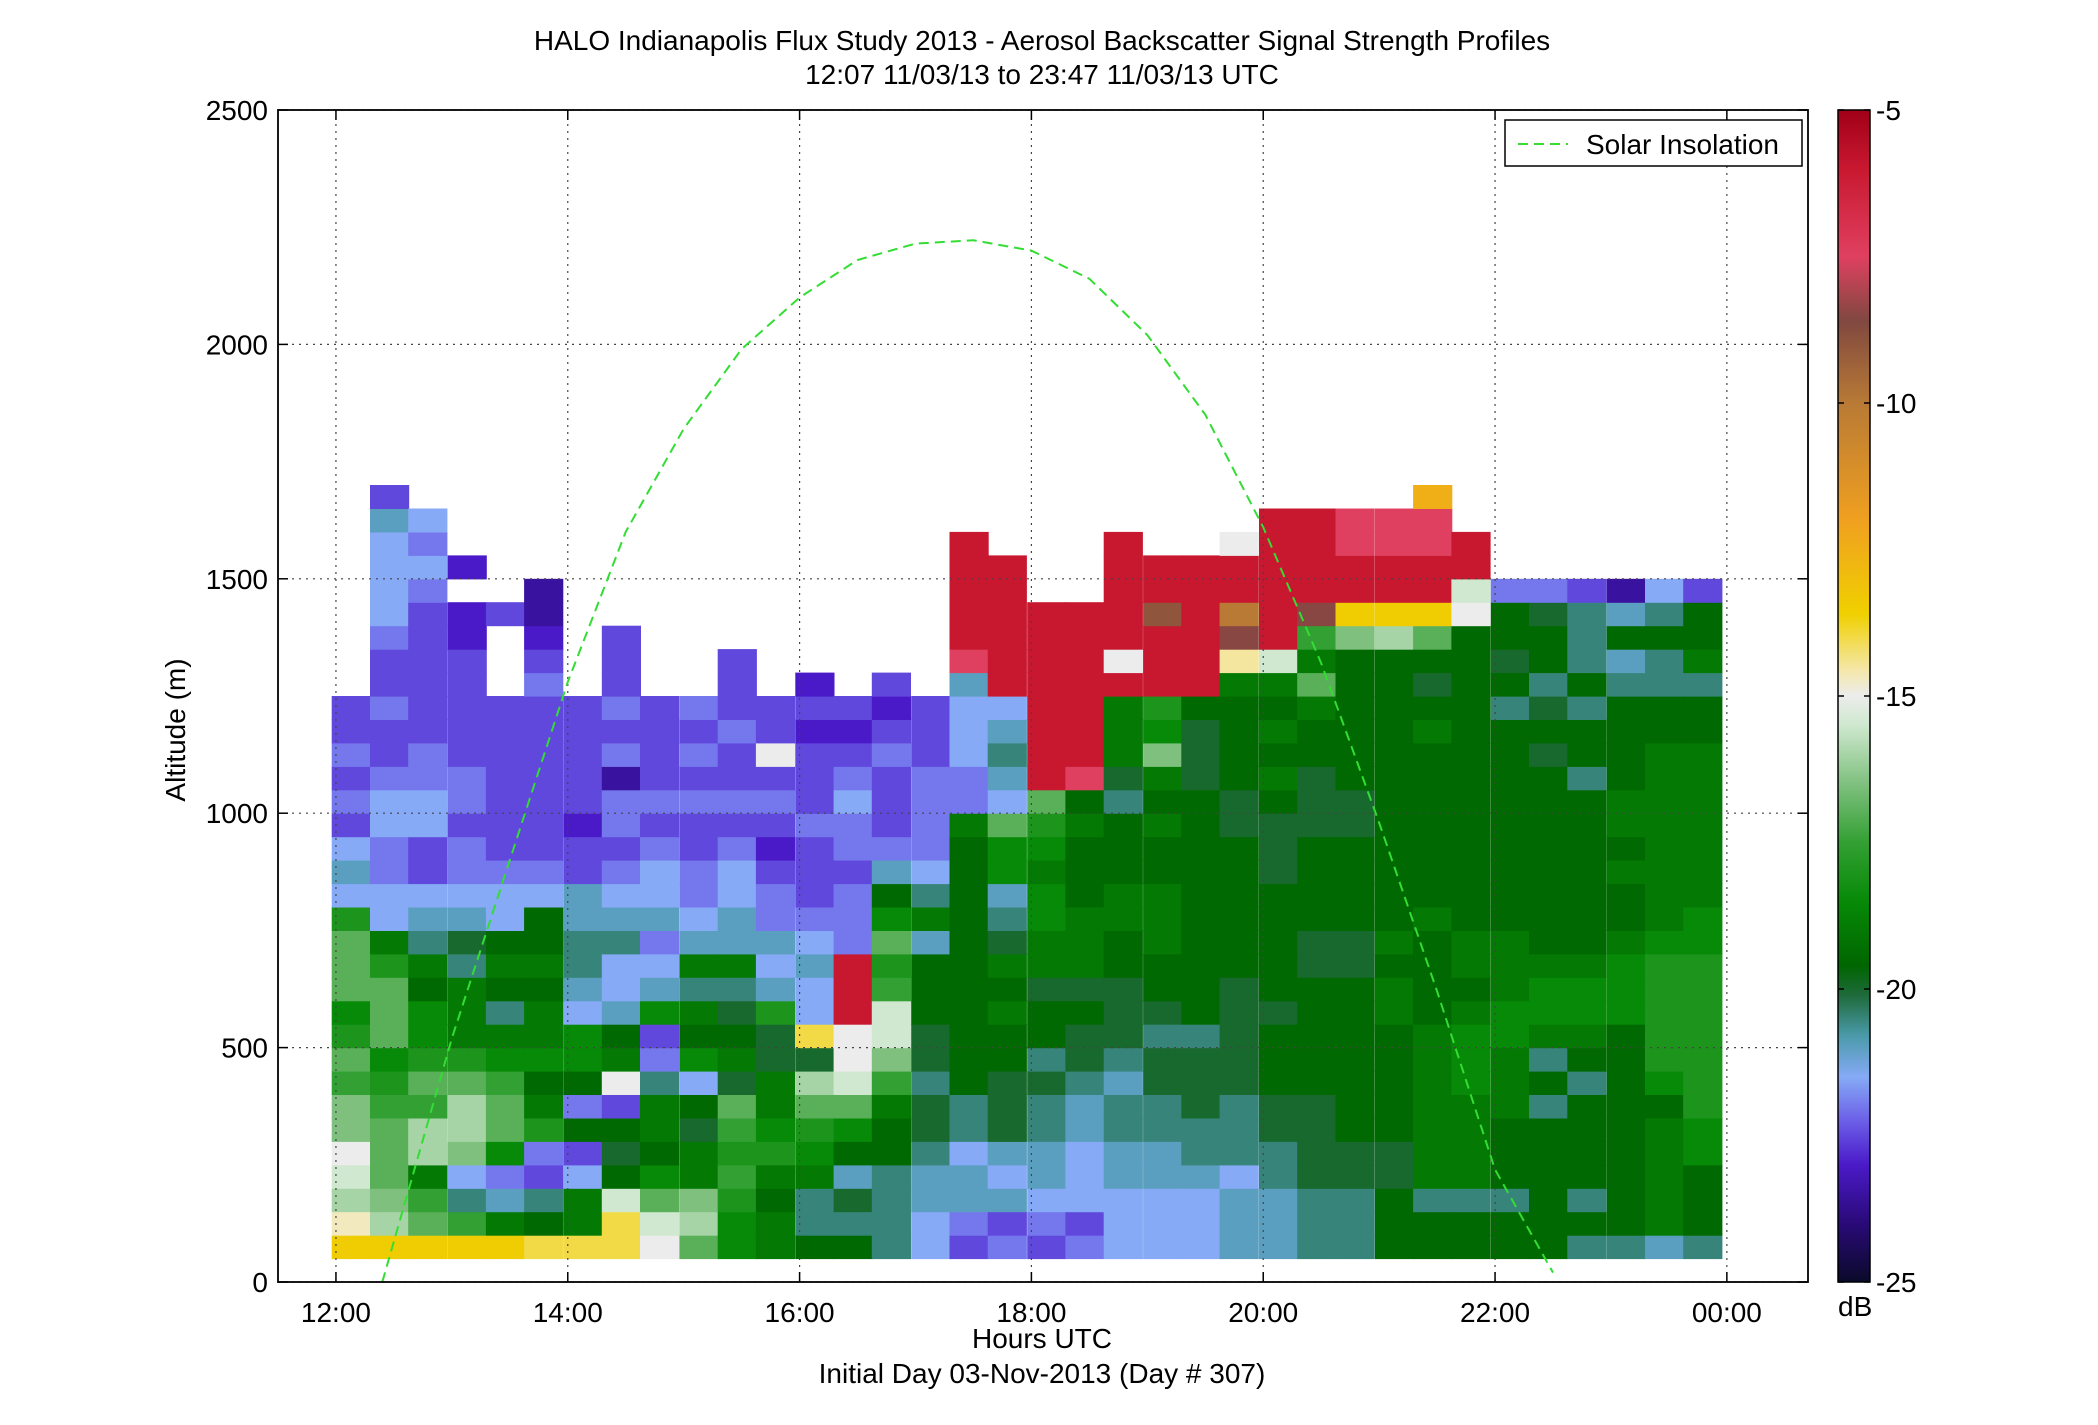 This screenshot has height=1425, width=2098. I want to click on colorbar-tick-label: -10, so click(1896, 403).